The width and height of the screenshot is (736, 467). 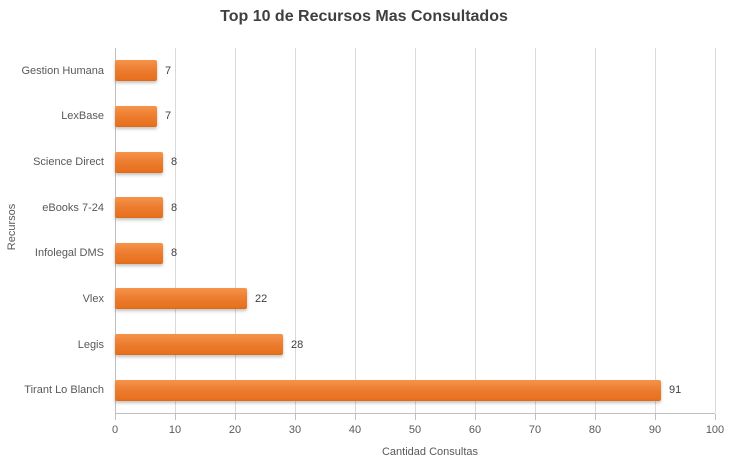 I want to click on x-tick-label: 50, so click(x=415, y=430).